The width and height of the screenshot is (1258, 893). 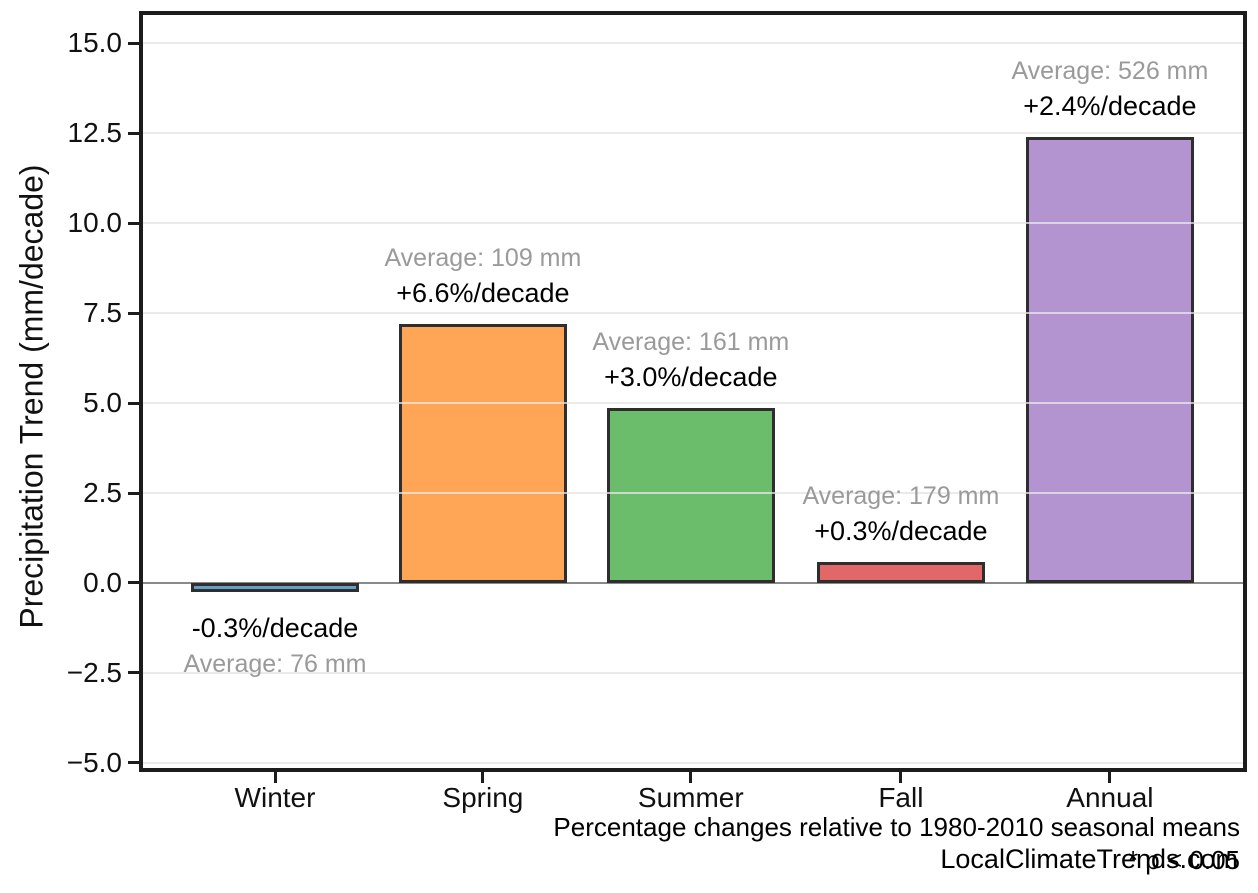 I want to click on y-tick-mark-−5.0, so click(x=133, y=763).